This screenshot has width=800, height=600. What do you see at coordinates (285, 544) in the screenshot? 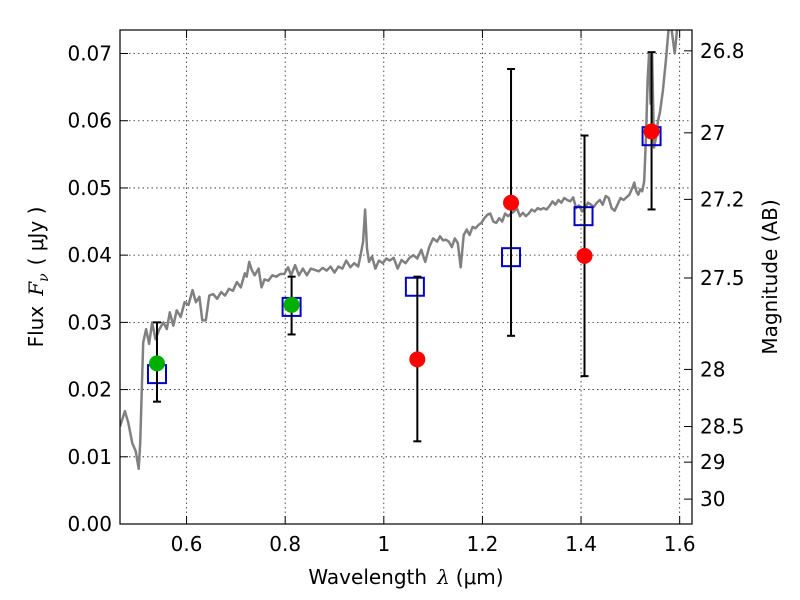
I see `x-tick-label: 0.8` at bounding box center [285, 544].